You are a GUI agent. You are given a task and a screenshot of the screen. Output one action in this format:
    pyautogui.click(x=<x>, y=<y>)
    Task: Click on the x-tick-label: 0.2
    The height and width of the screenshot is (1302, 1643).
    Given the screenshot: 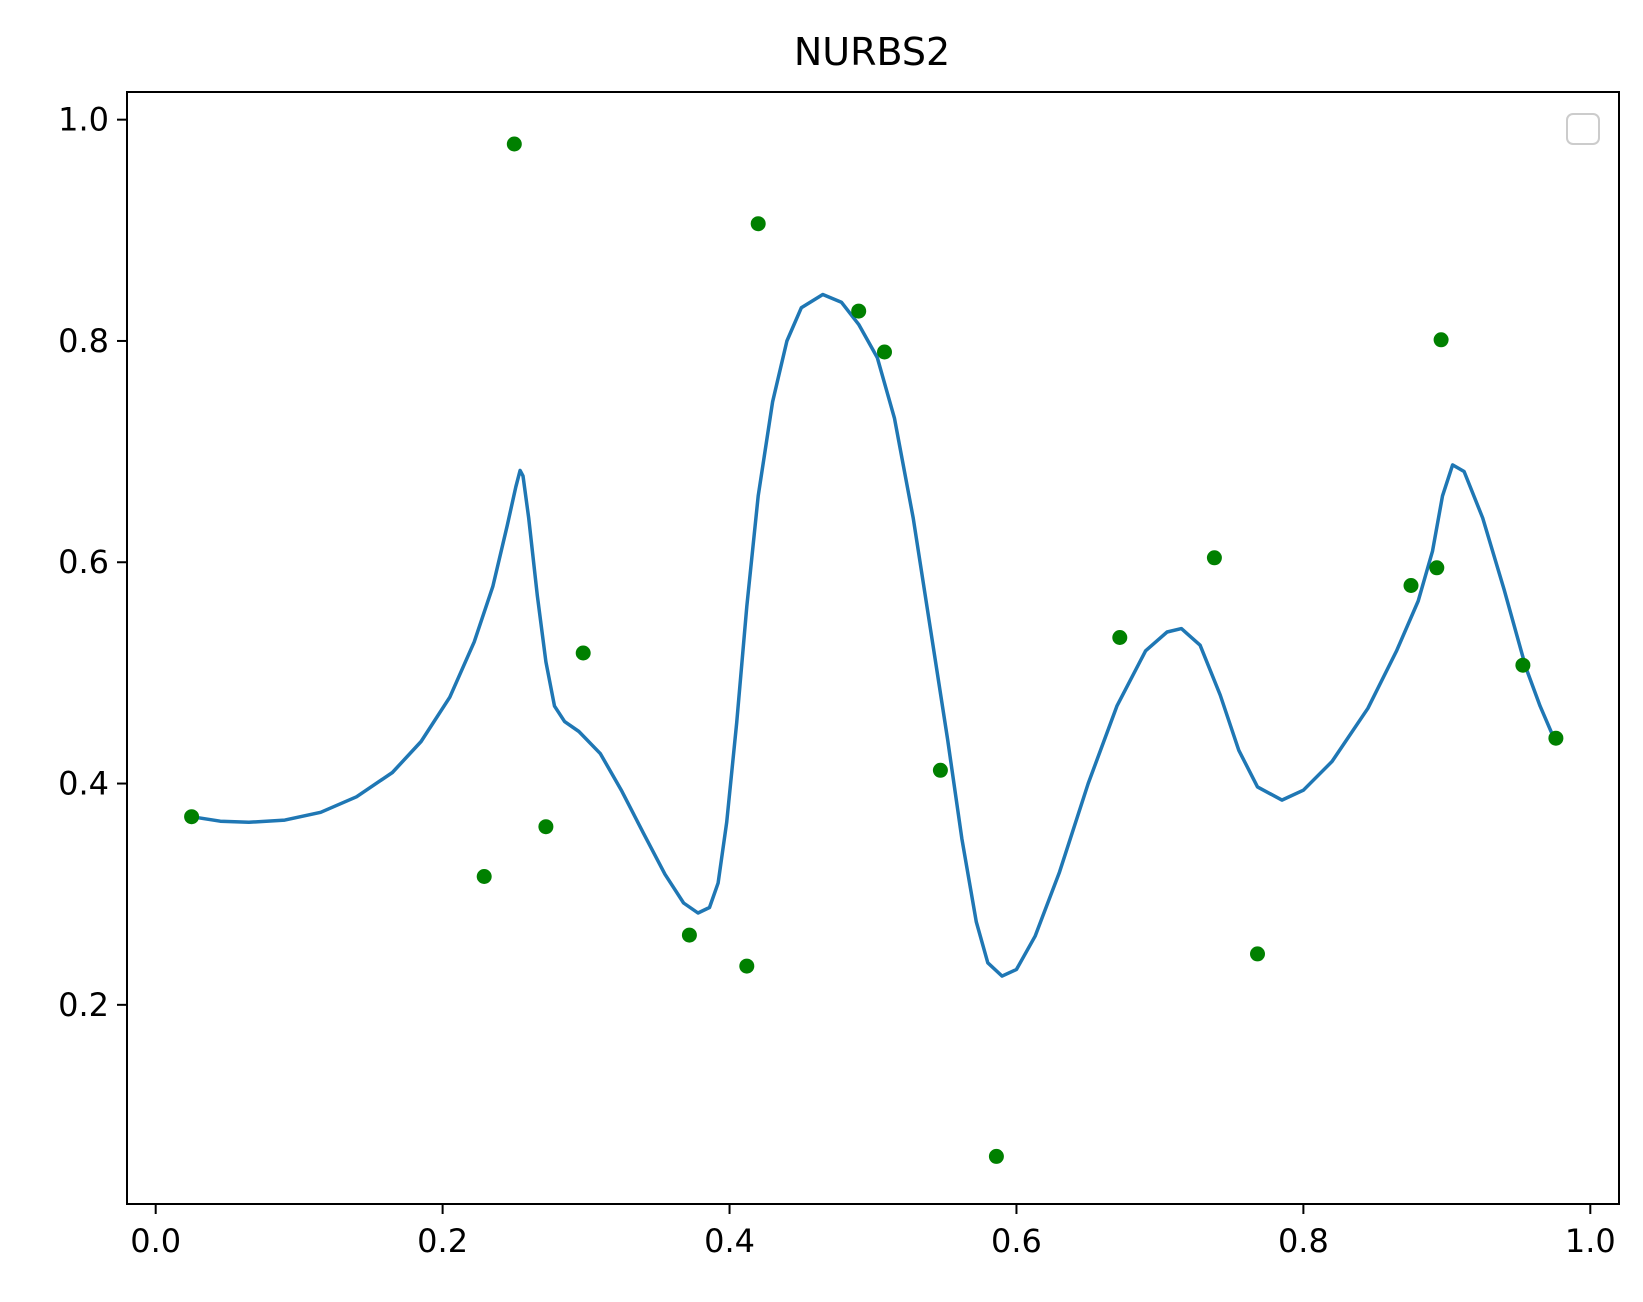 What is the action you would take?
    pyautogui.click(x=442, y=1241)
    